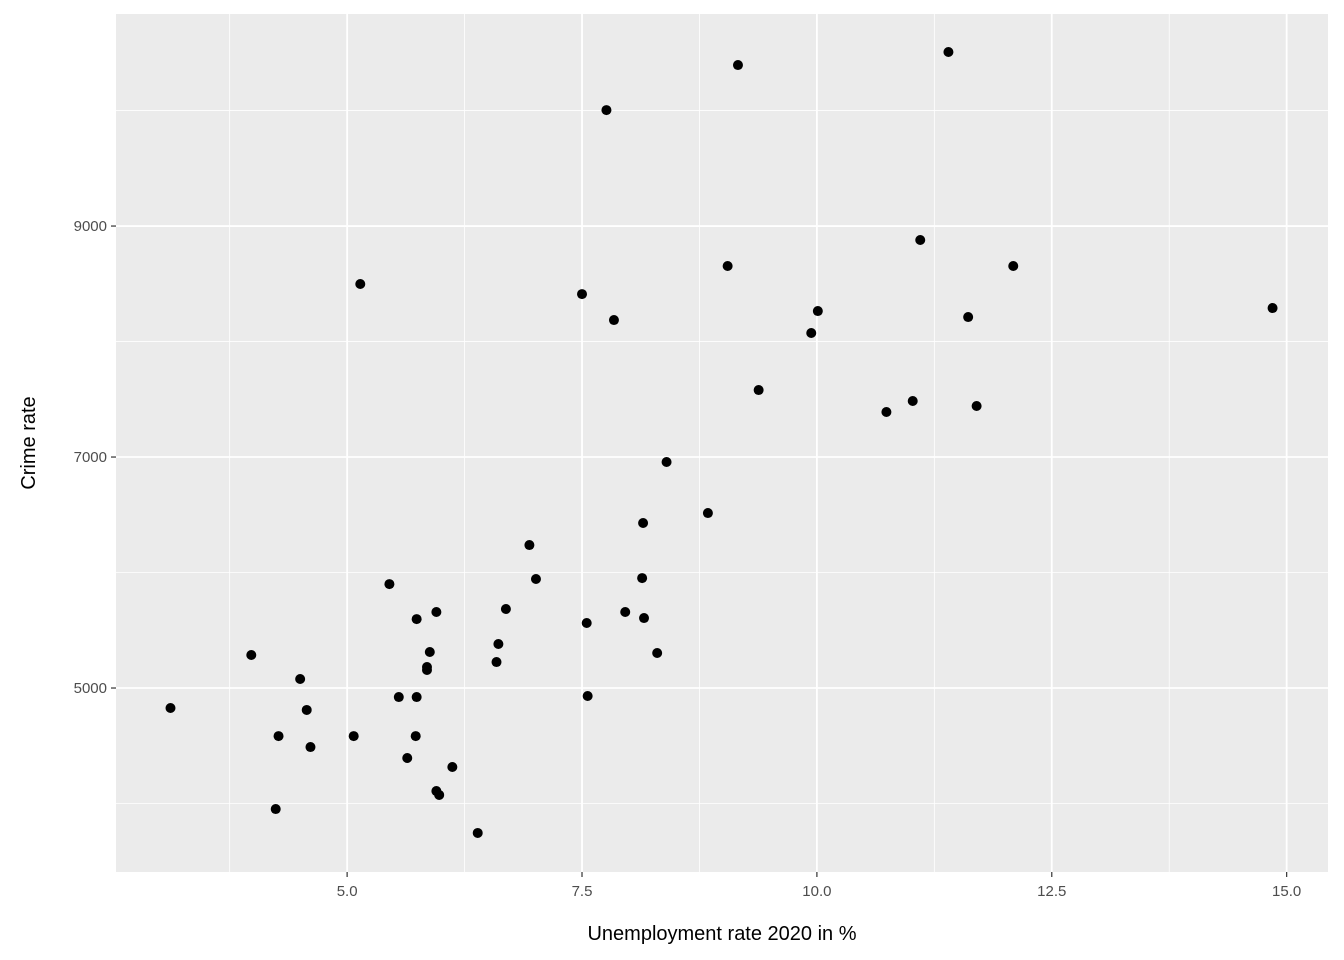 The width and height of the screenshot is (1344, 960). I want to click on y-tick-label: 5000, so click(90, 688).